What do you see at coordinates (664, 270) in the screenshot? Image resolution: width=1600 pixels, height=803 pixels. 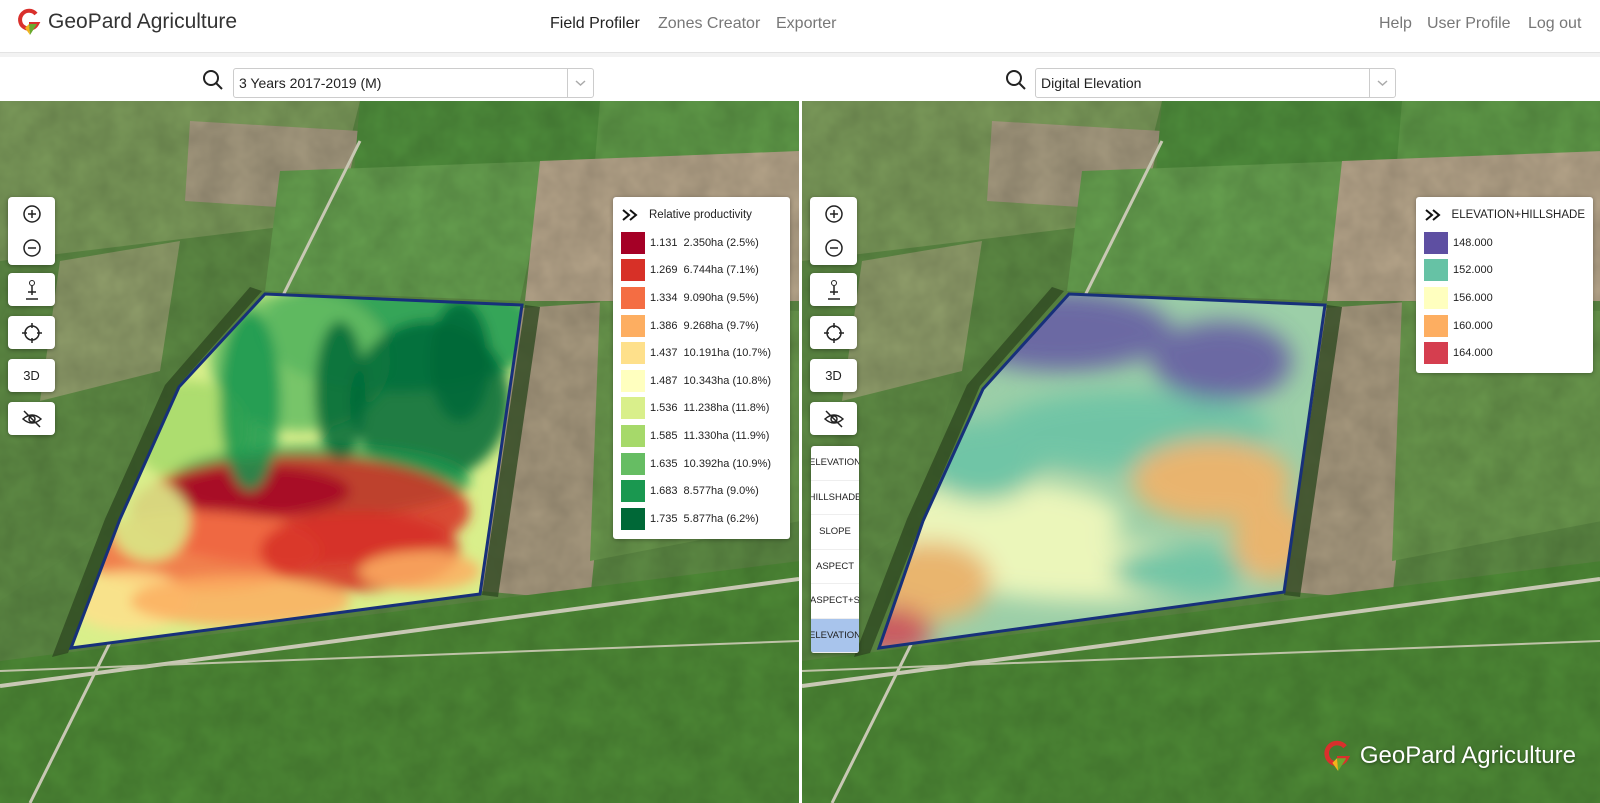 I see `legend-value: 1.269` at bounding box center [664, 270].